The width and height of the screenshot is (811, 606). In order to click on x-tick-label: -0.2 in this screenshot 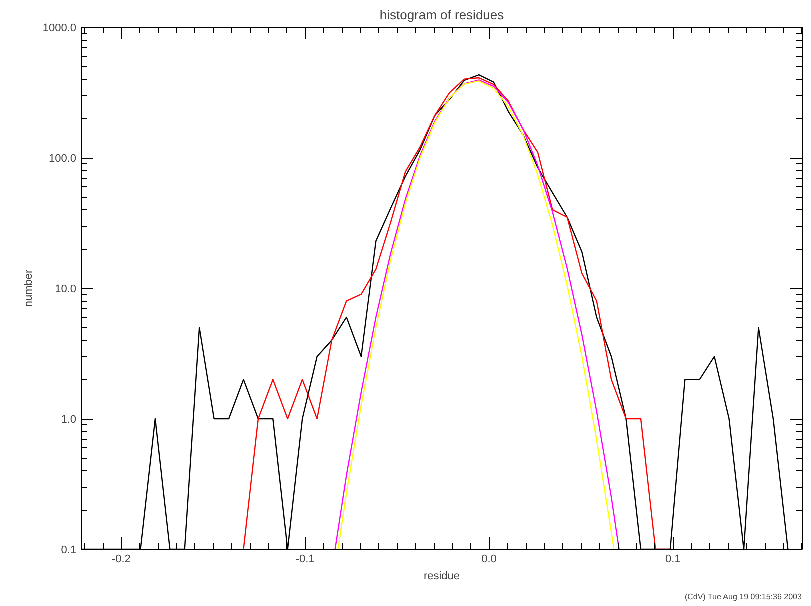, I will do `click(121, 560)`.